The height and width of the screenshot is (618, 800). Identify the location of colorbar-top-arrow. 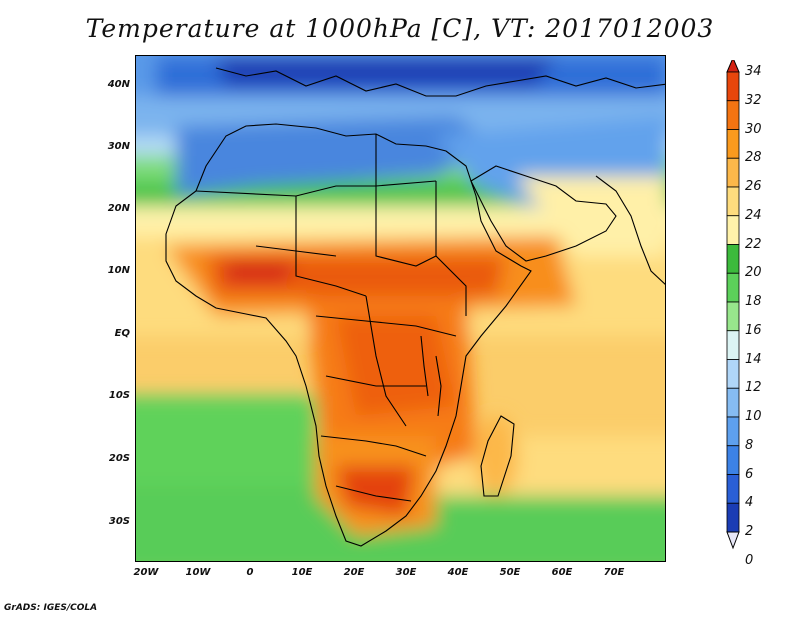
(733, 66).